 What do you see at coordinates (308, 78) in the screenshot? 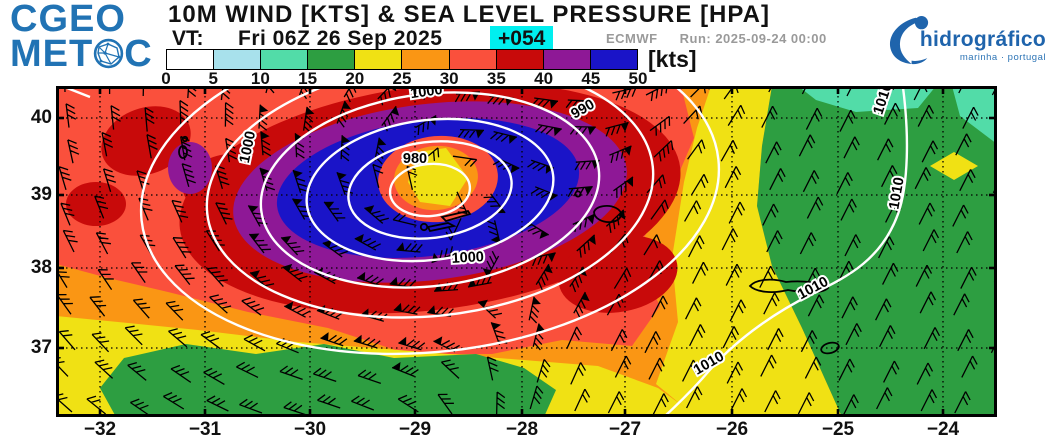
I see `colorbar-tick: 15` at bounding box center [308, 78].